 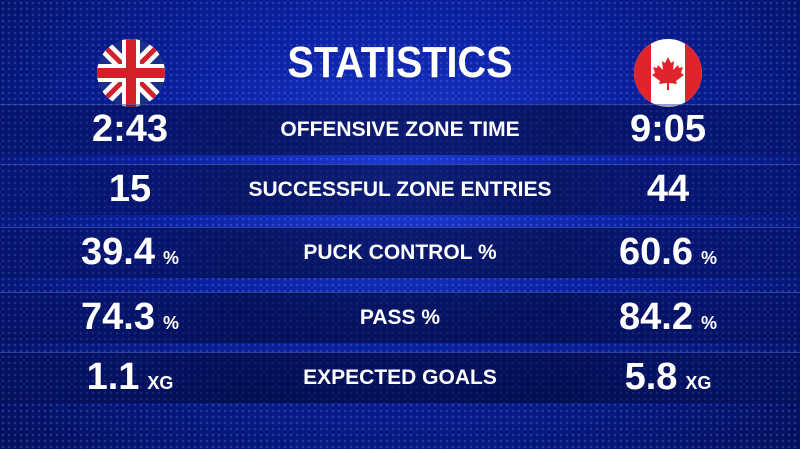 I want to click on title: STATISTICS, so click(x=400, y=62).